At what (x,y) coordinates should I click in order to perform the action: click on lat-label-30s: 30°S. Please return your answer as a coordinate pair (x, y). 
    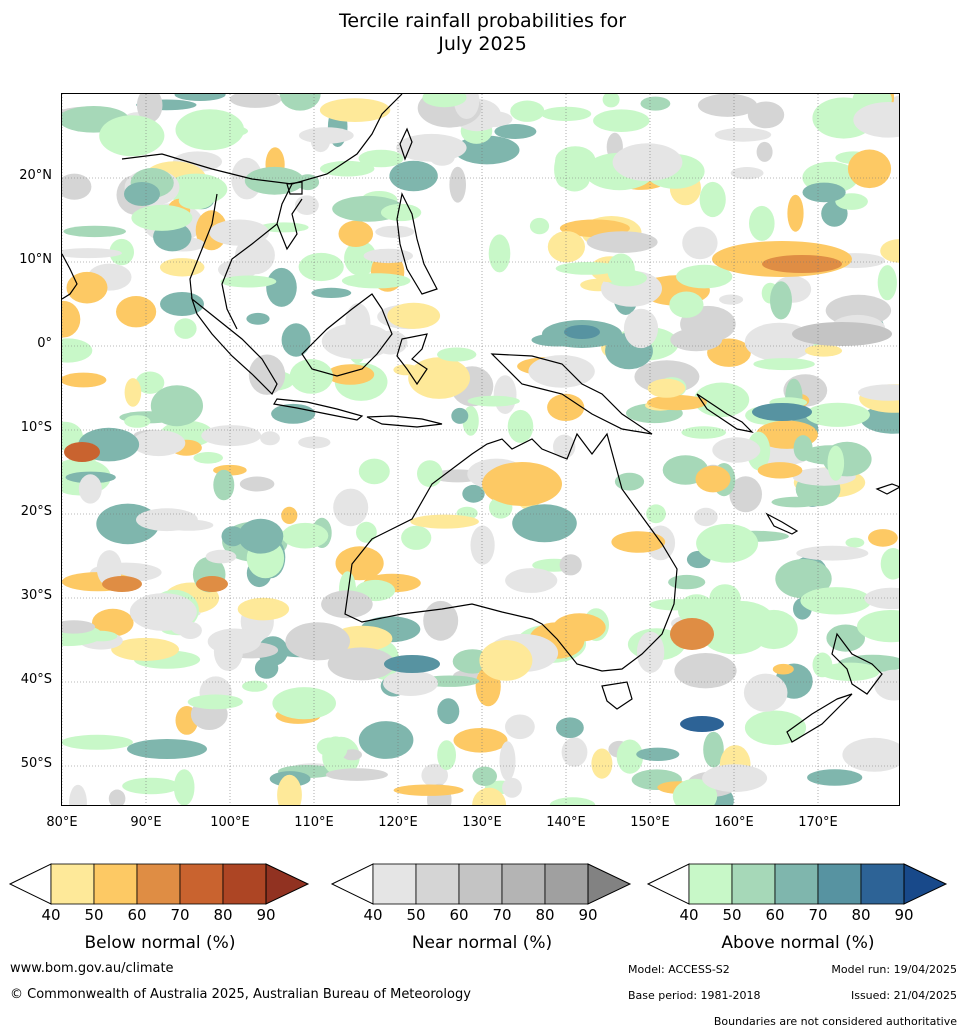
    Looking at the image, I should click on (36, 595).